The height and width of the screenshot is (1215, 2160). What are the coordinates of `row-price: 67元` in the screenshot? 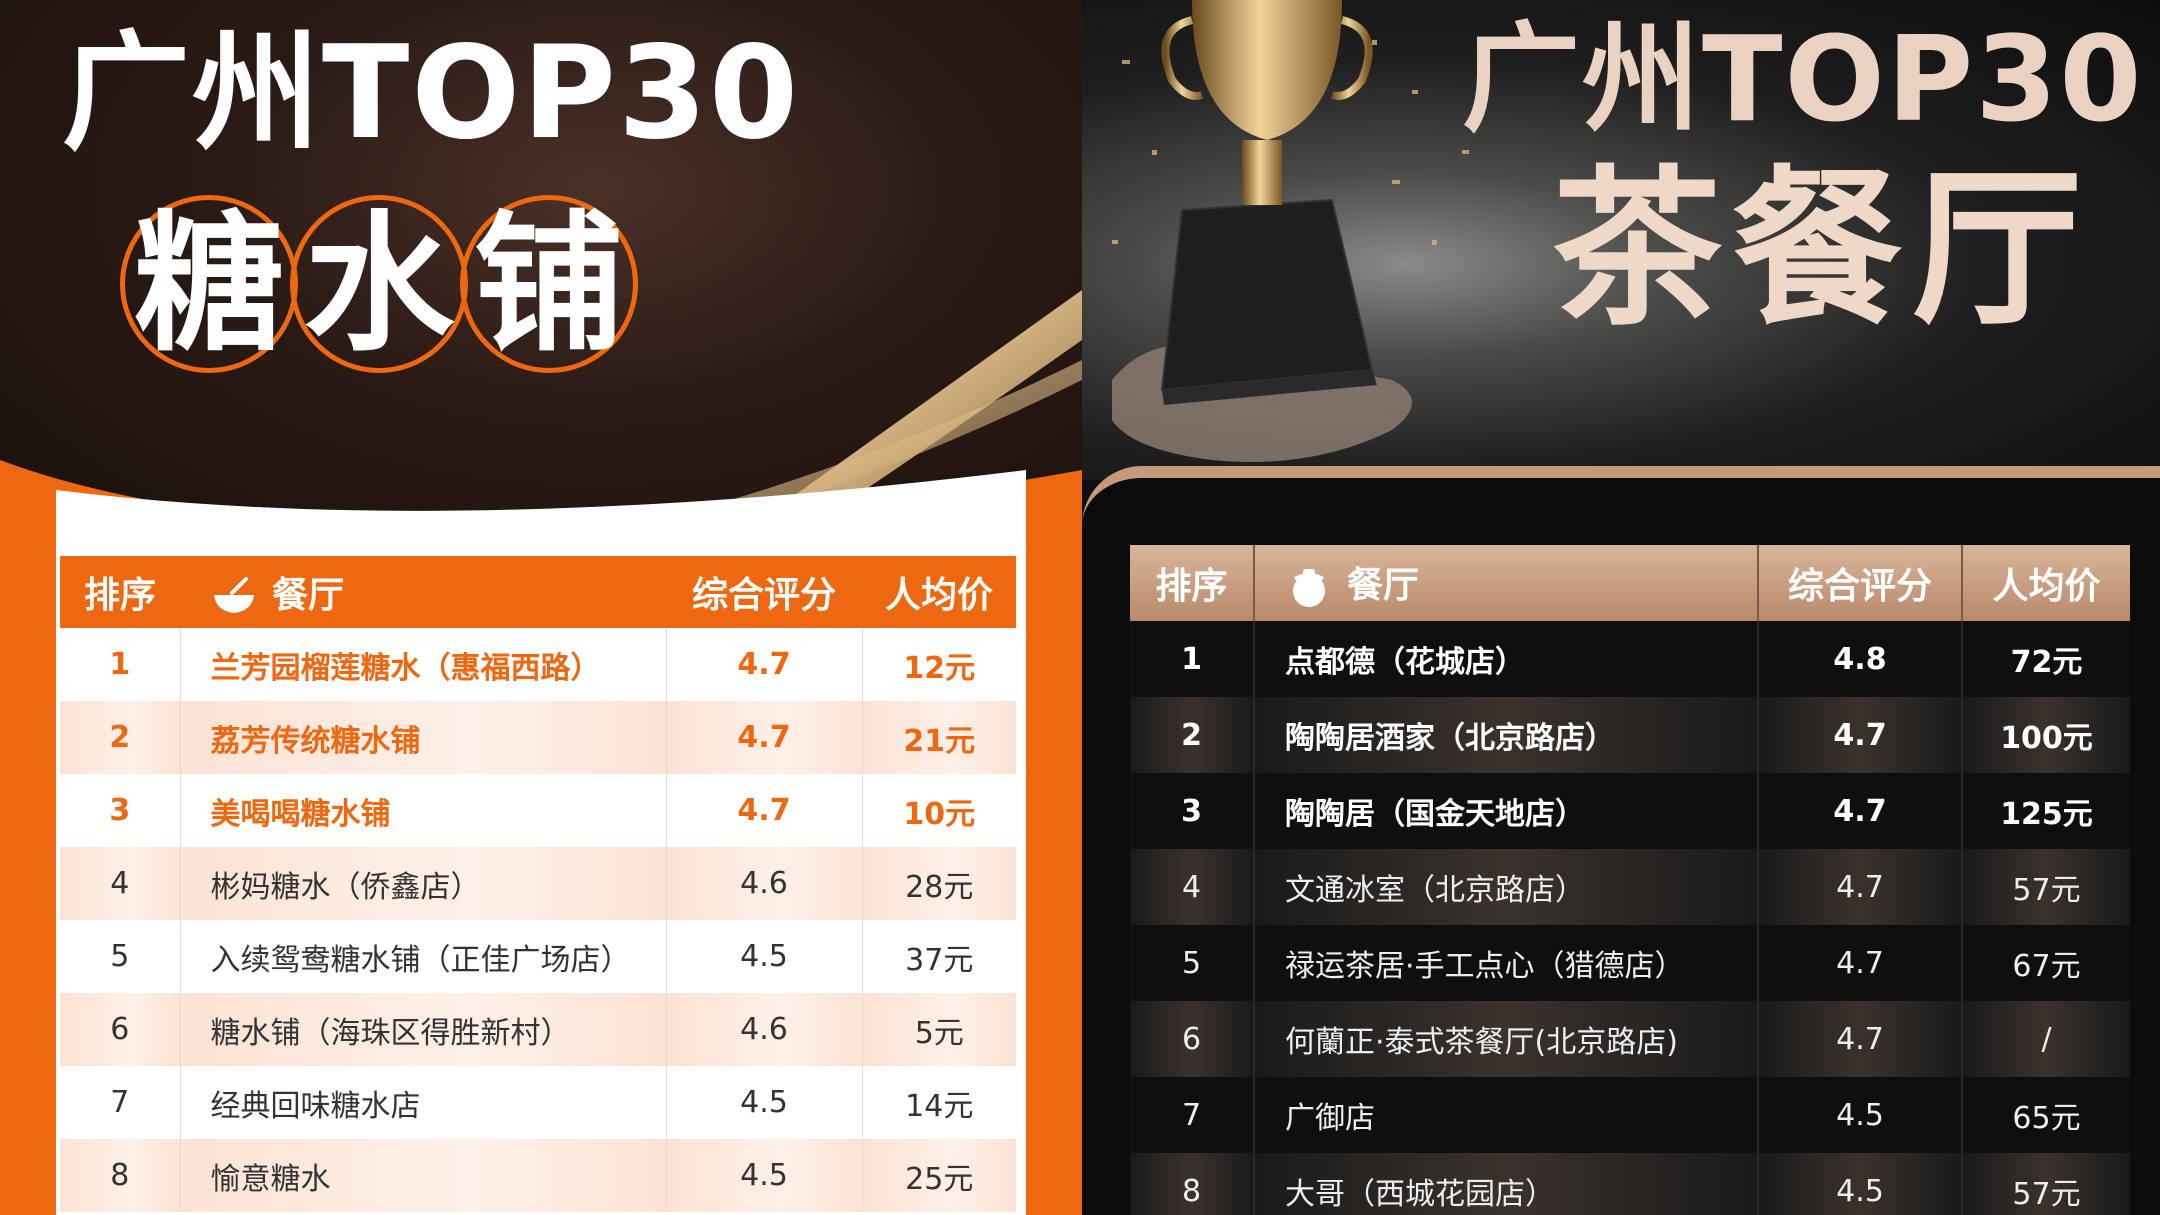 It's located at (2045, 963).